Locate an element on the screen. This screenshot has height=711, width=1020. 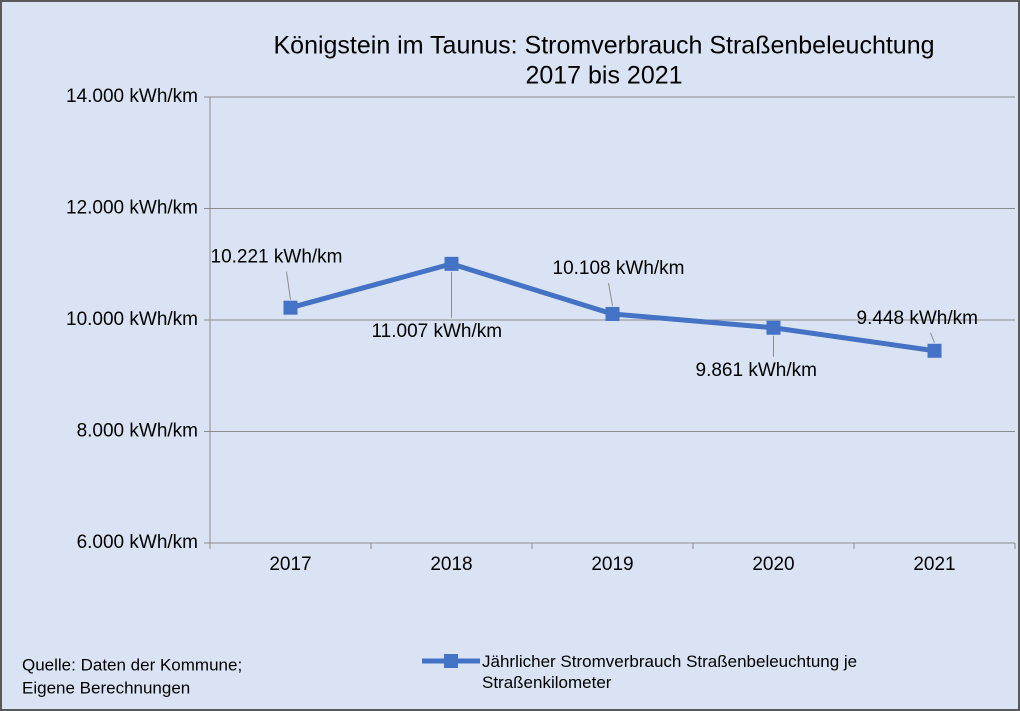
y-tick-label: 12.000 kWh/km is located at coordinates (132, 208).